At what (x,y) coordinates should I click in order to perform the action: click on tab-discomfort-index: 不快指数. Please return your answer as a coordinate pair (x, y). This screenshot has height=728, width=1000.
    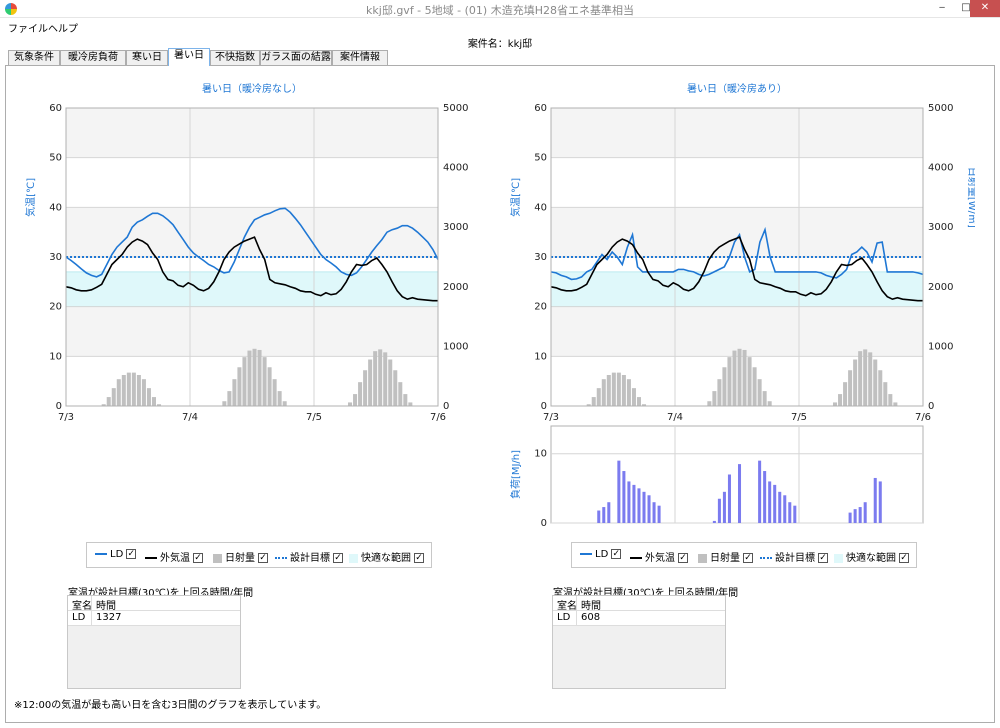
    Looking at the image, I should click on (235, 57).